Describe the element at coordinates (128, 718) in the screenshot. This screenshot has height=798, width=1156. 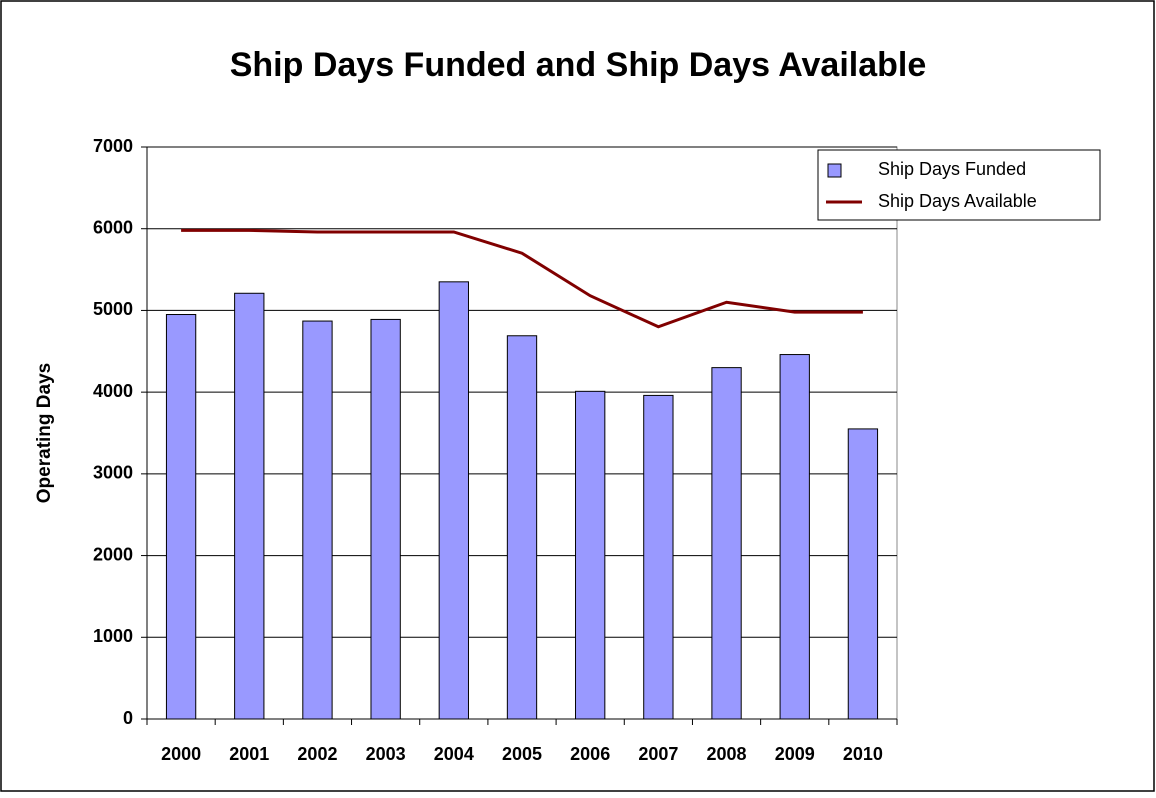
I see `y-tick-label: 0` at that location.